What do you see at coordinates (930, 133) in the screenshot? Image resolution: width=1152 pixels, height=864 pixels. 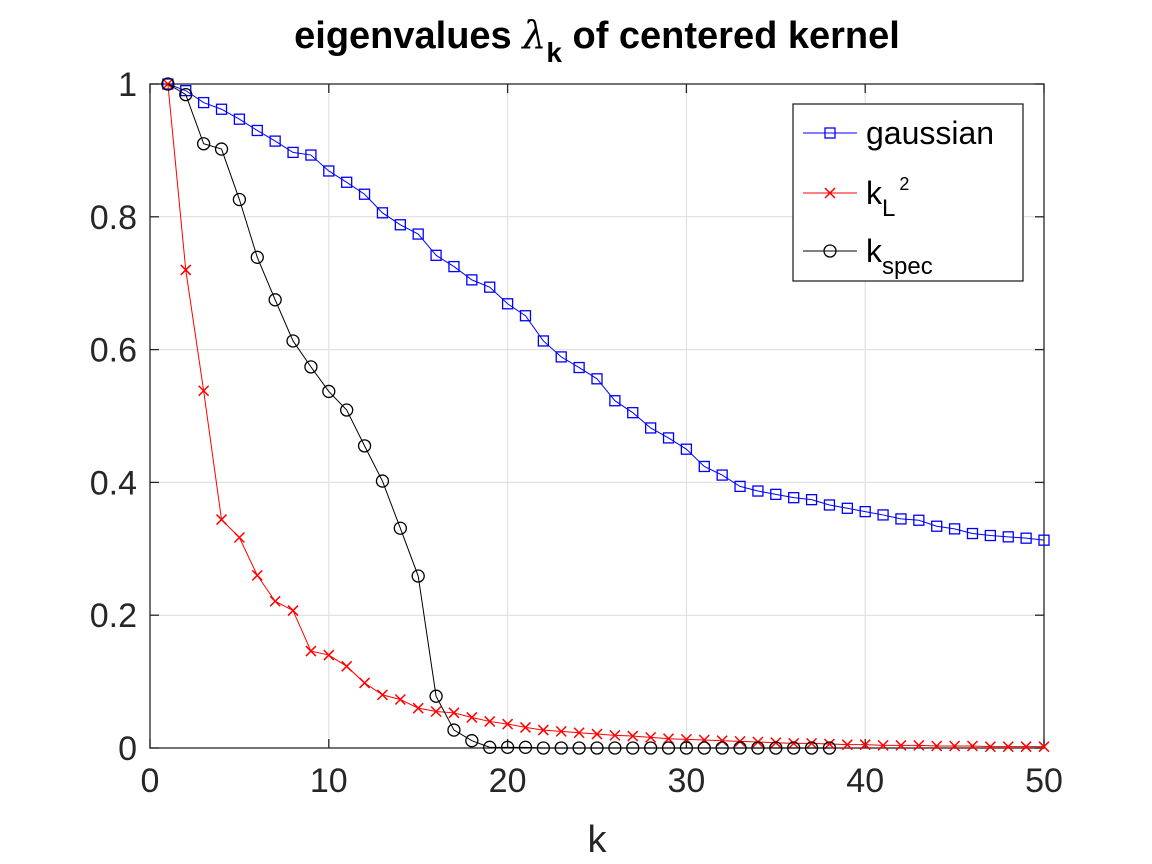 I see `legend-label-base: gaussian` at bounding box center [930, 133].